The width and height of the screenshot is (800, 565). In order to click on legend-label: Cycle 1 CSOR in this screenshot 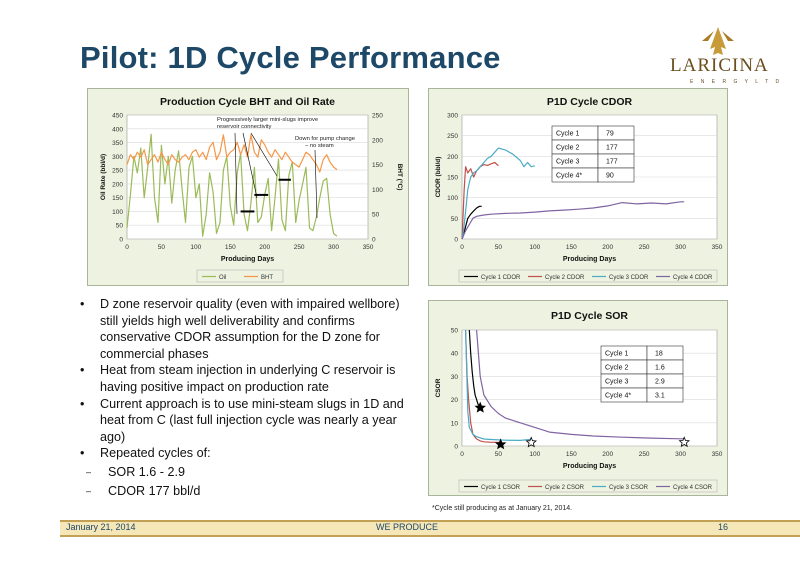, I will do `click(501, 488)`.